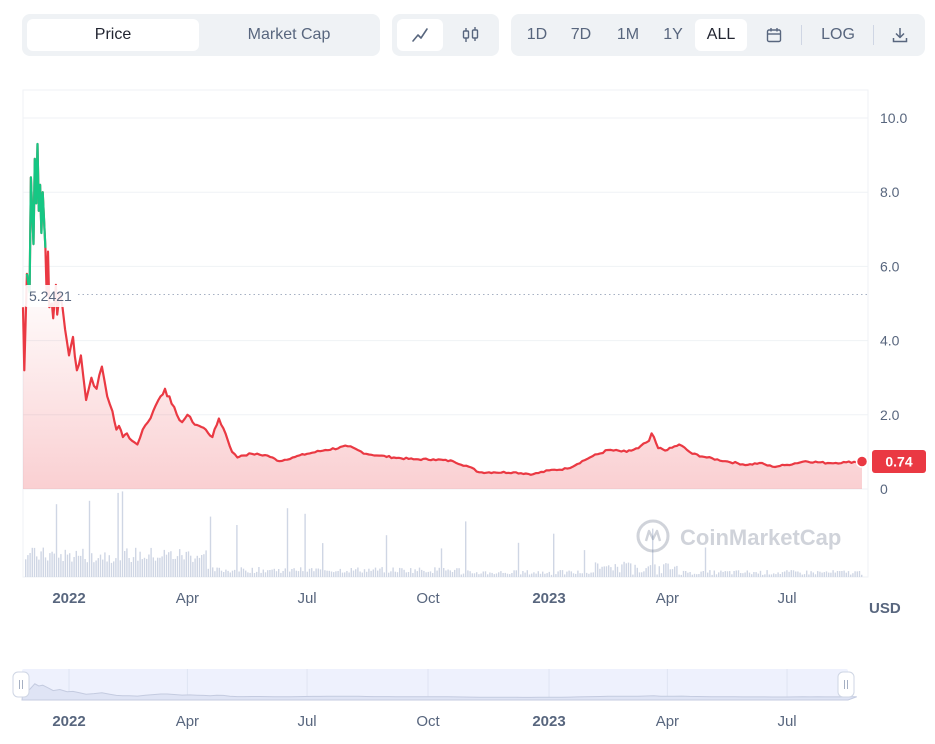 The height and width of the screenshot is (744, 935). I want to click on line-chart-icon, so click(420, 35).